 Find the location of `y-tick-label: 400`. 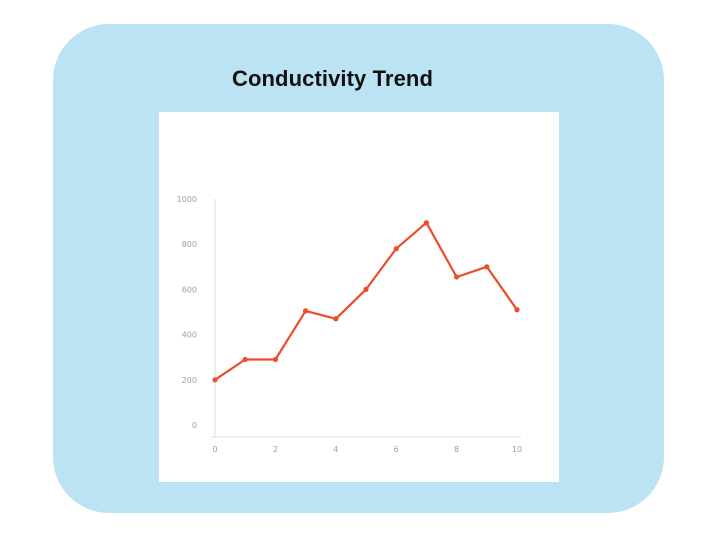

y-tick-label: 400 is located at coordinates (189, 335).